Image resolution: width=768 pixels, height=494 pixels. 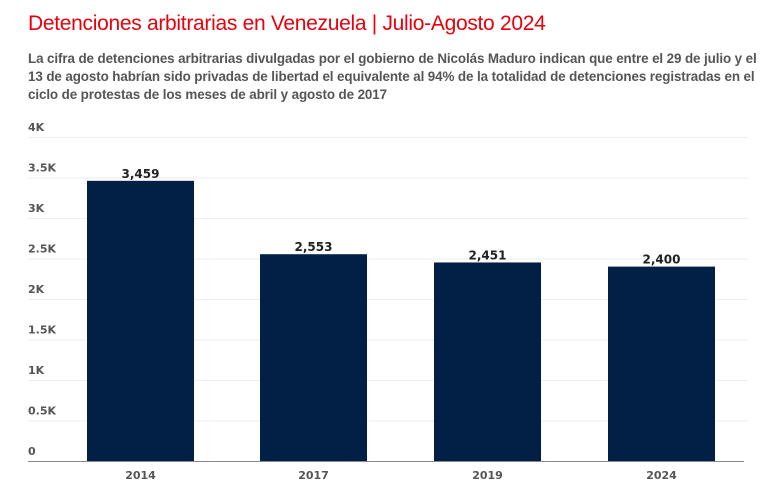 I want to click on x-tick-label: 2024, so click(x=661, y=475).